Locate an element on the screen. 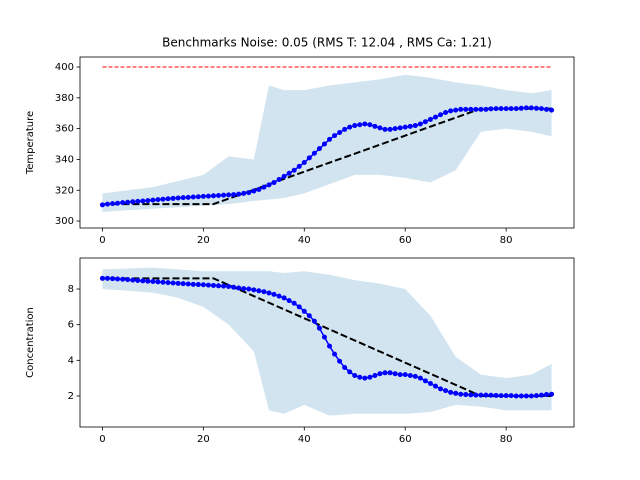 The height and width of the screenshot is (480, 640). y-tick-label: 320 is located at coordinates (64, 190).